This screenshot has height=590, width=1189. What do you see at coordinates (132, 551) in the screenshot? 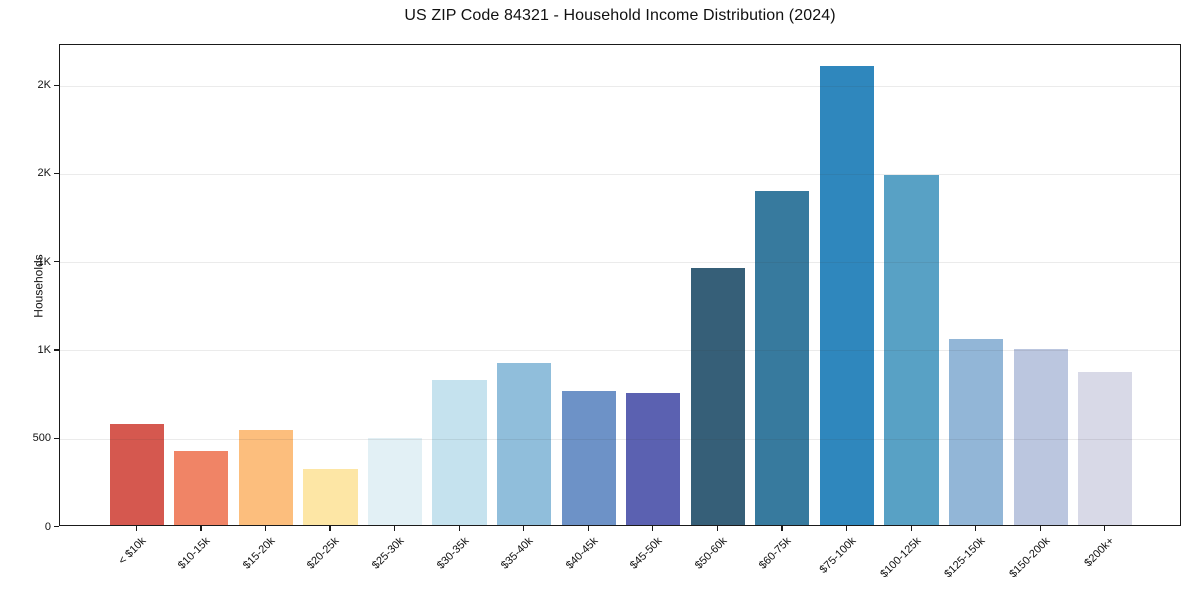
I see `x-tick-label: < $10k` at bounding box center [132, 551].